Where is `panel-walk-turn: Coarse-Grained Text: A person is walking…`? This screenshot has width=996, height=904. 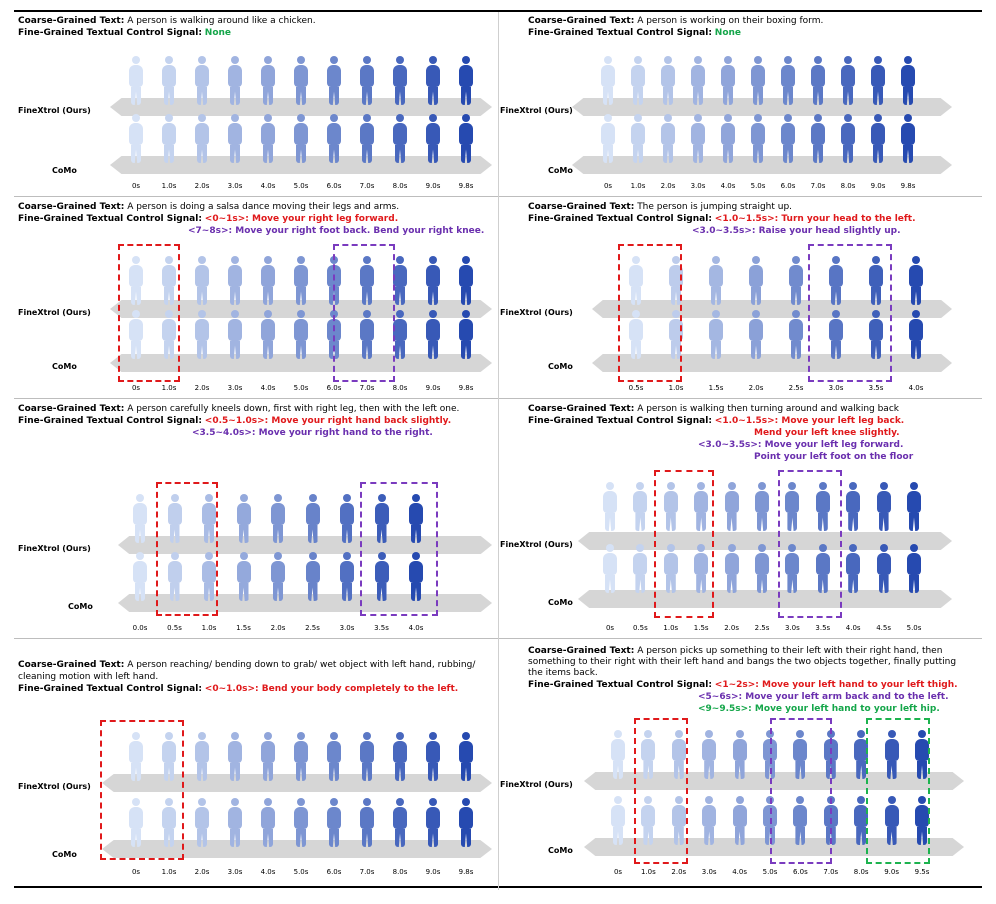
panel-walk-turn: Coarse-Grained Text: A person is walking… is located at coordinates (742, 520).